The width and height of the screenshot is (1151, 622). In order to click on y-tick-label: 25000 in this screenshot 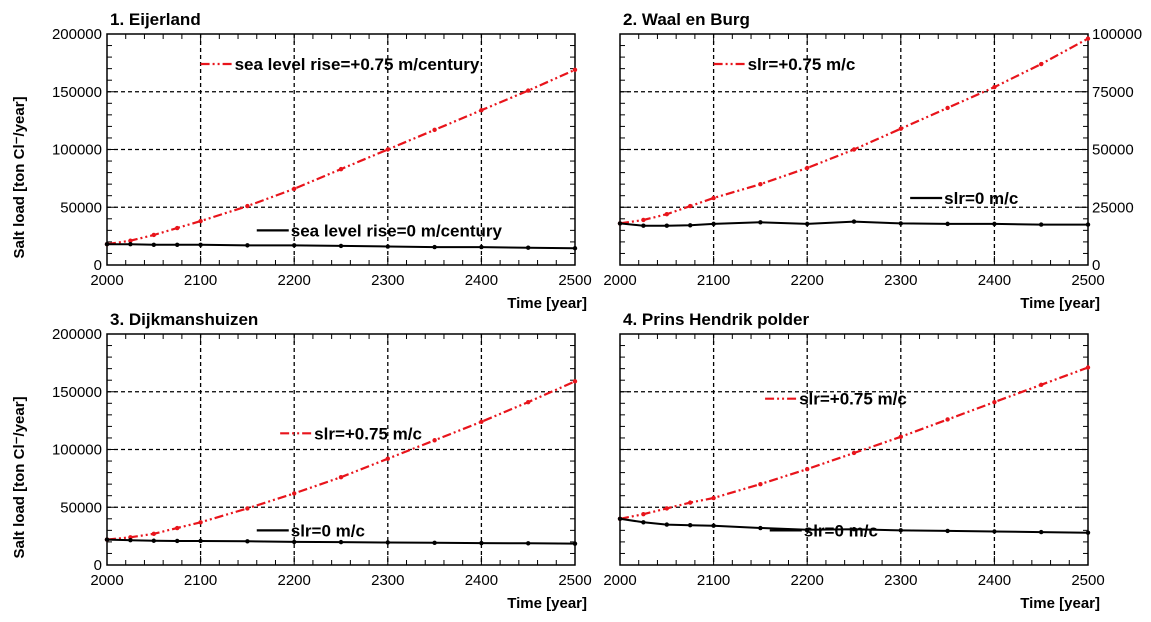, I will do `click(1113, 207)`.